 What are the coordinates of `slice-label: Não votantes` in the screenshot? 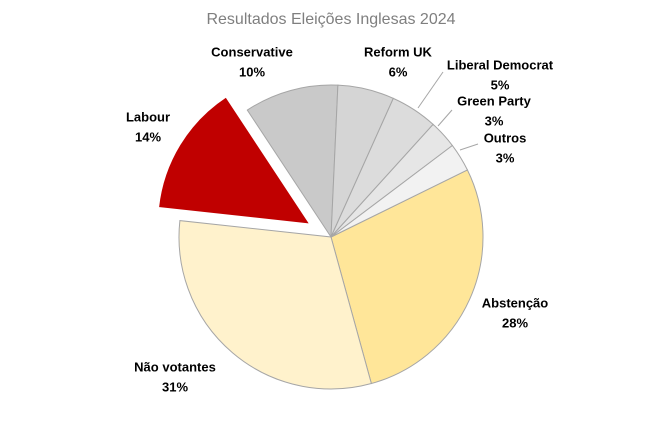 It's located at (175, 366).